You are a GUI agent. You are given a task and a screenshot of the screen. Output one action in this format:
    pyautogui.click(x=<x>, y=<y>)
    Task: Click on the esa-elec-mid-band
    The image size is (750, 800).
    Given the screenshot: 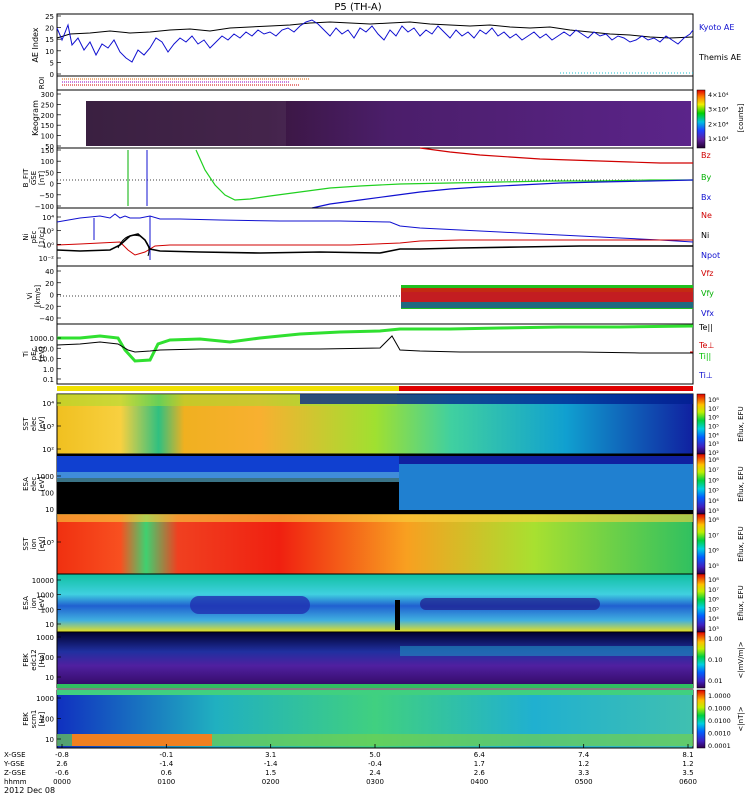 What is the action you would take?
    pyautogui.click(x=228, y=477)
    